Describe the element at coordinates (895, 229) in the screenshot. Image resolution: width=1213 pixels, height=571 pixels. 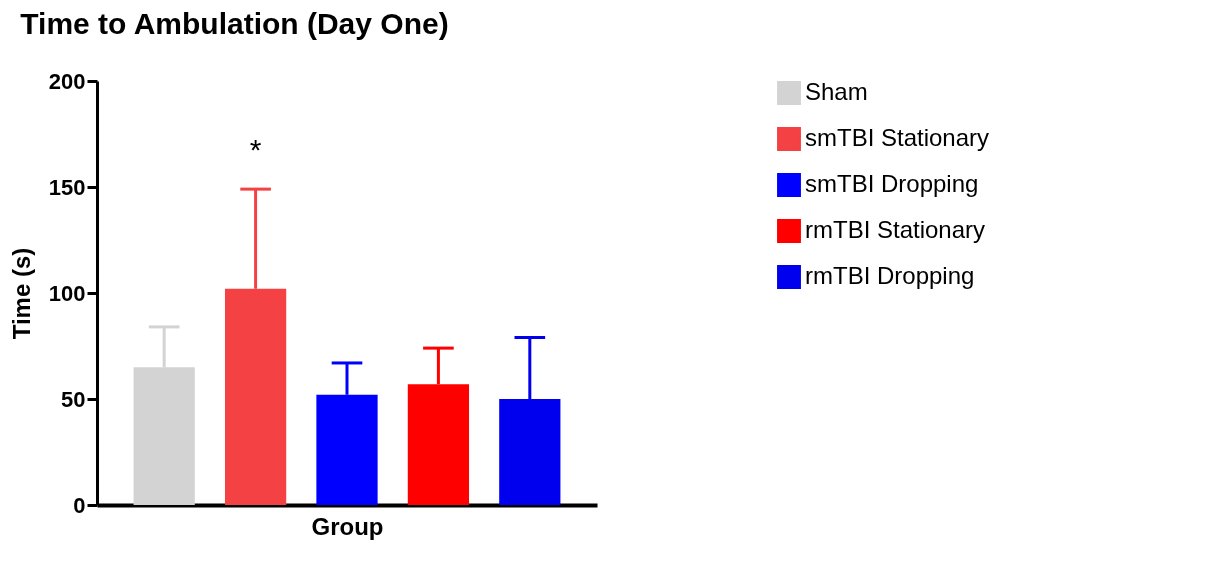
I see `legend-label: rmTBI Stationary` at that location.